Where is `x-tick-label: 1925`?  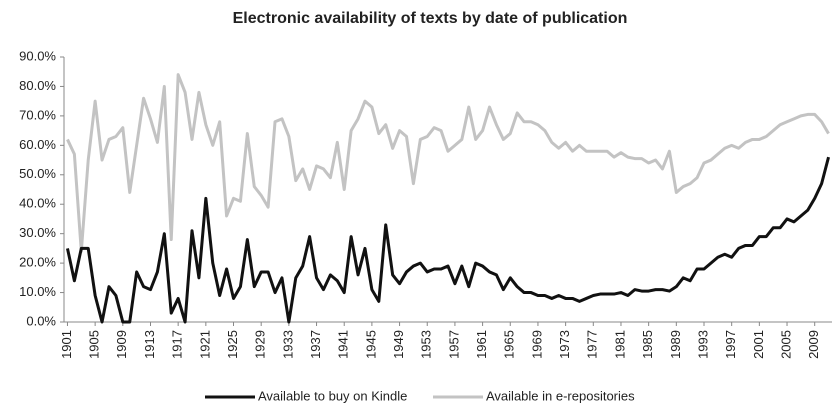
x-tick-label: 1925 is located at coordinates (232, 344).